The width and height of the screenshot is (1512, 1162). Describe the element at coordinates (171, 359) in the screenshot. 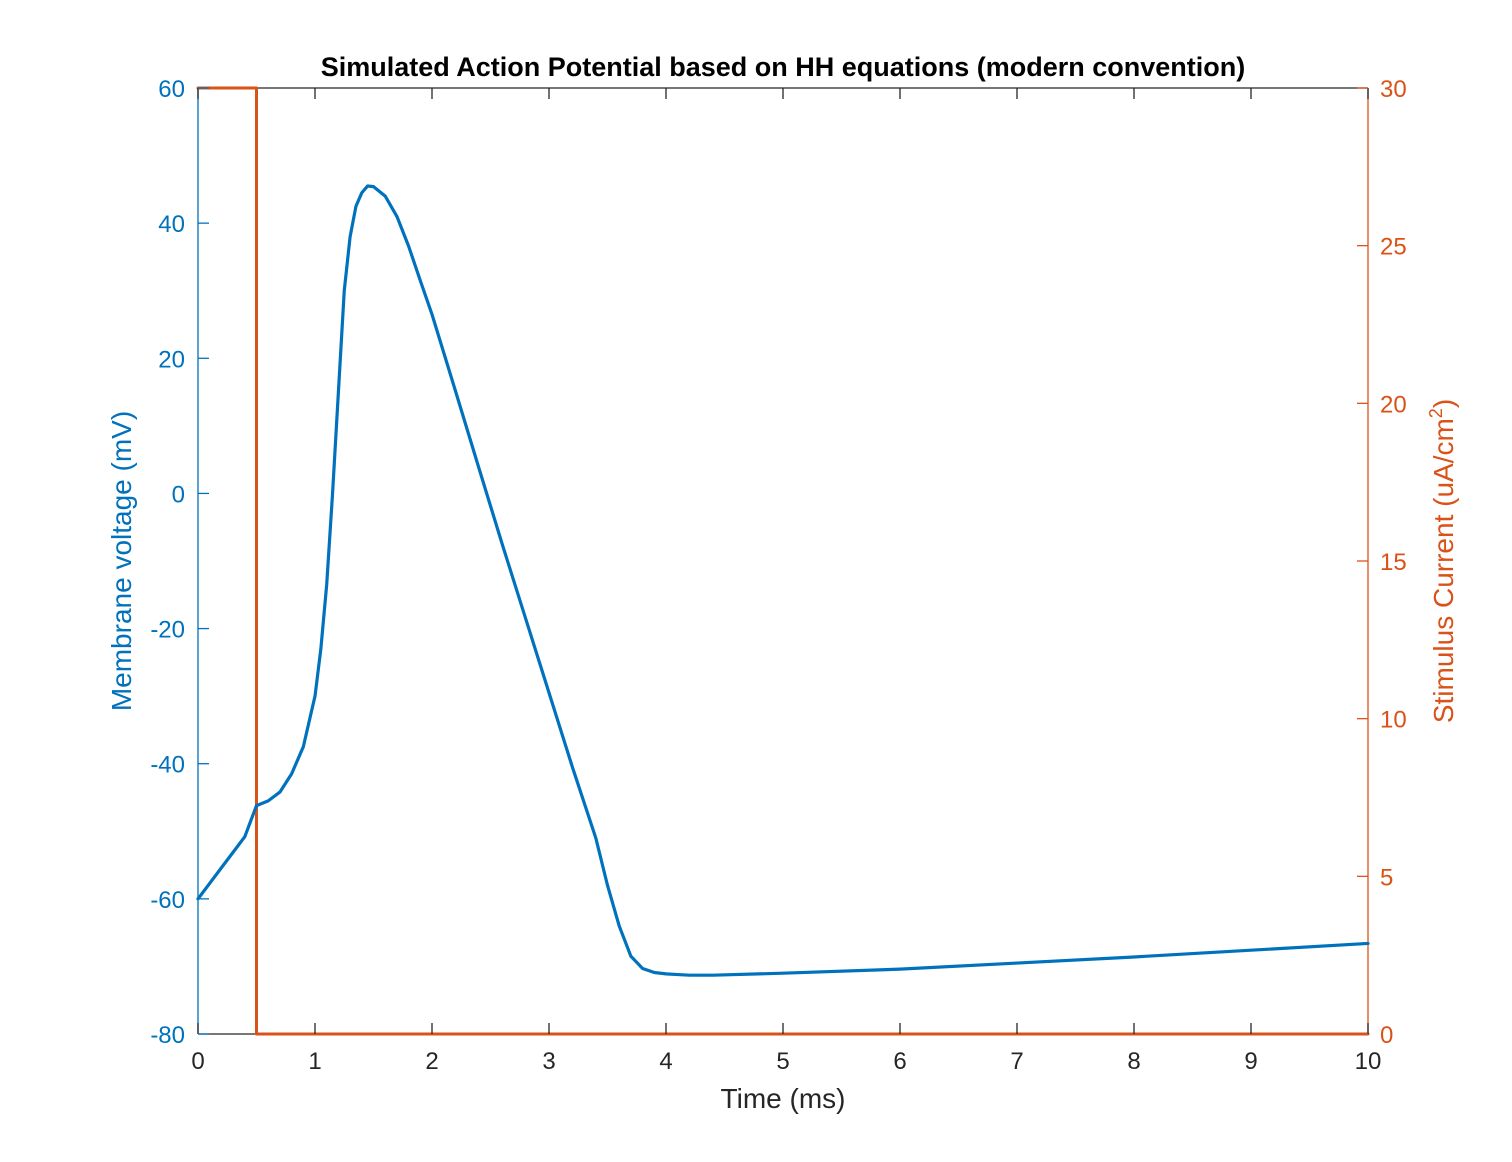

I see `left-y-tick-label: 20` at that location.